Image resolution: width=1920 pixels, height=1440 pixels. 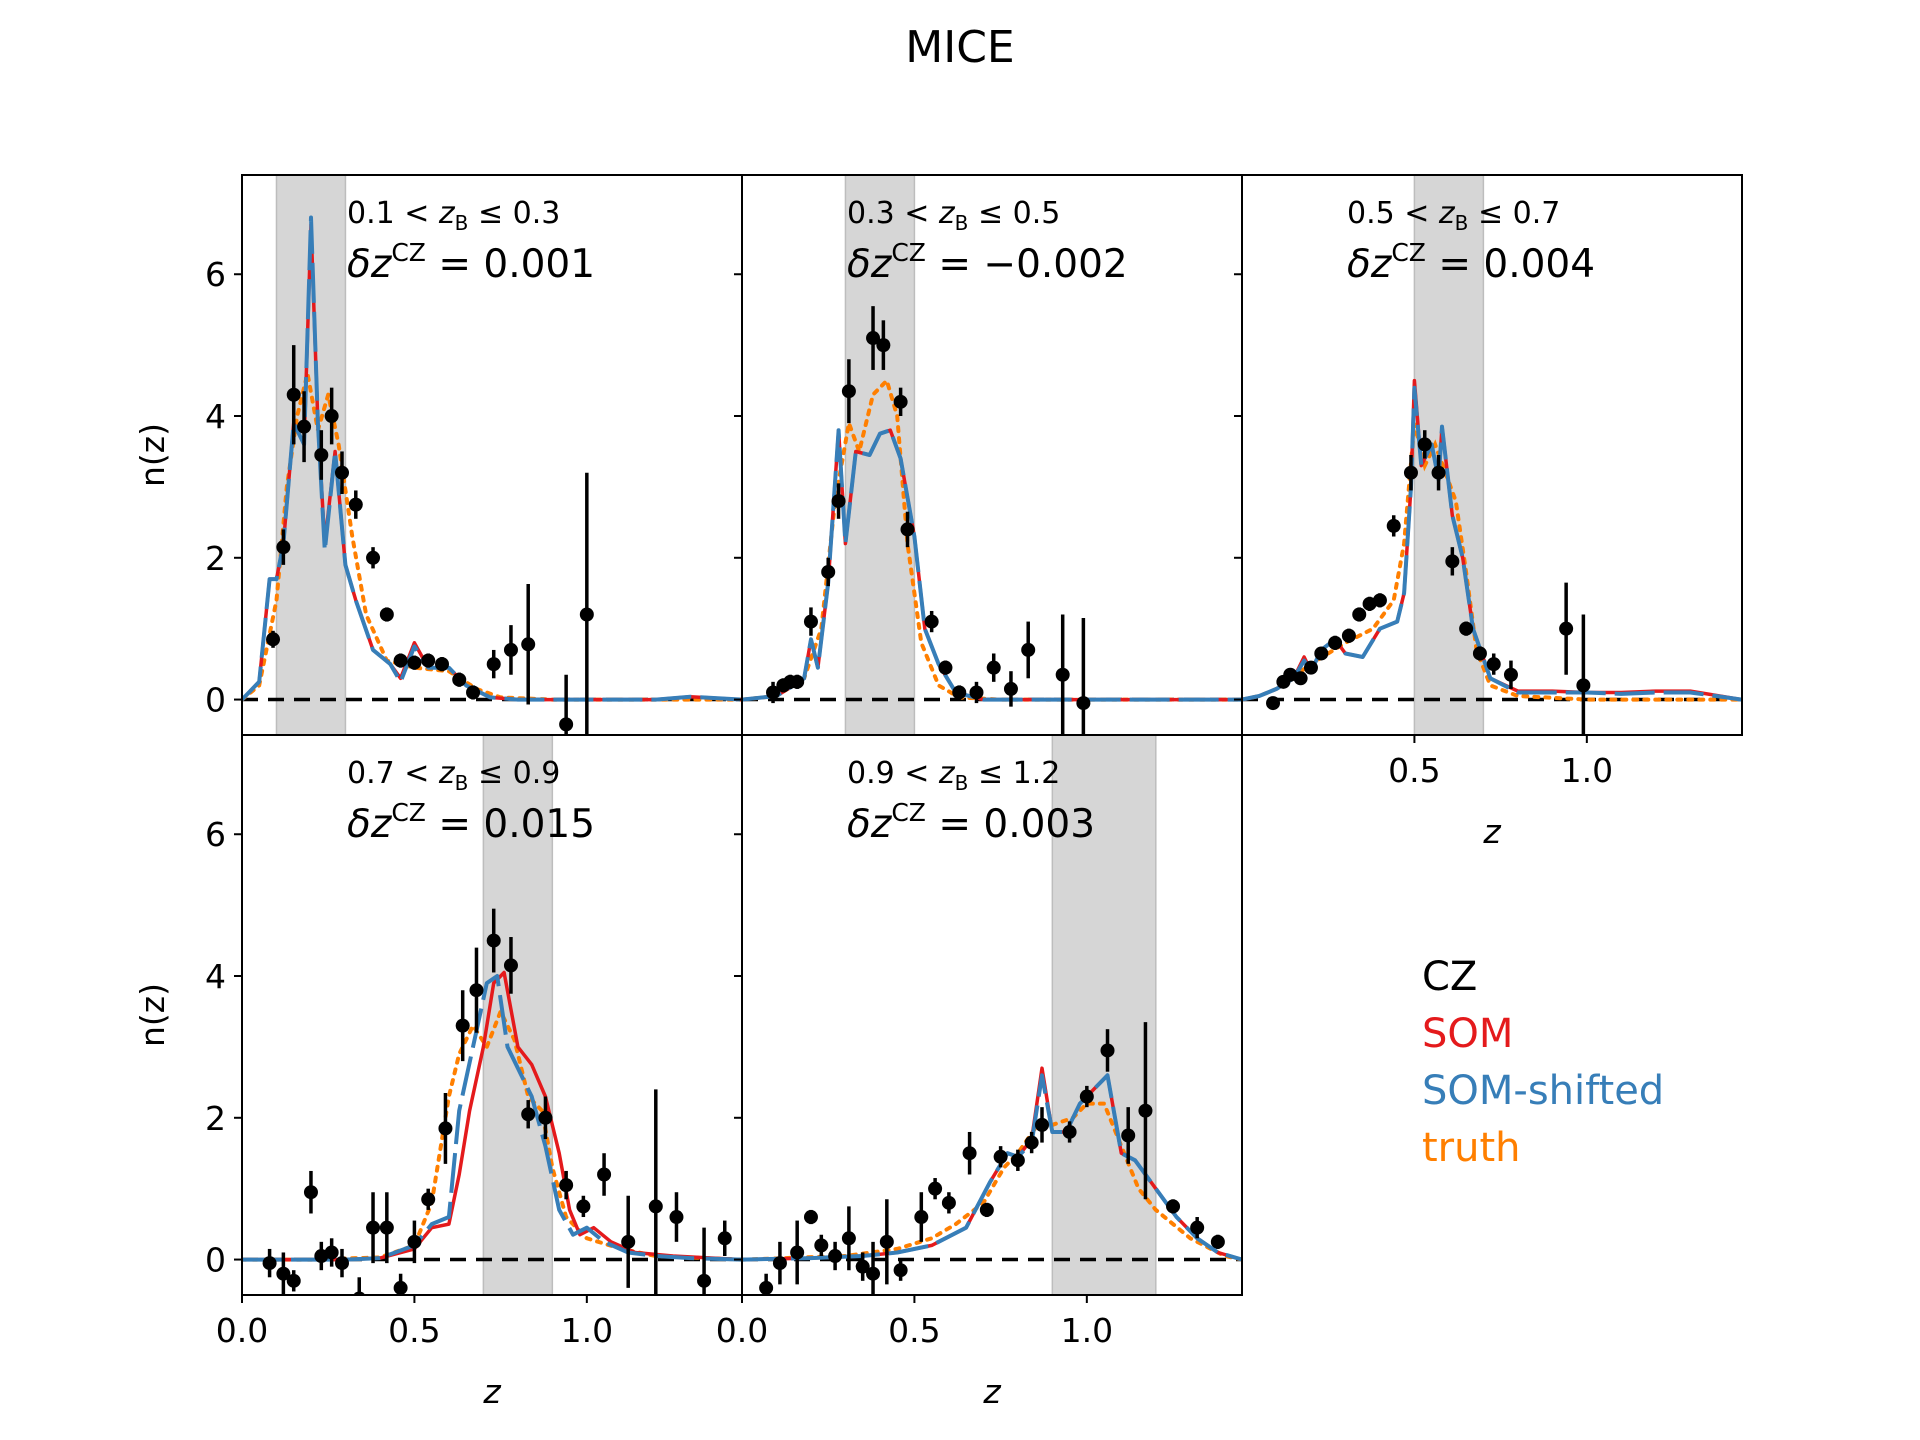 I want to click on bin-lo: 0.1 <, so click(x=393, y=213).